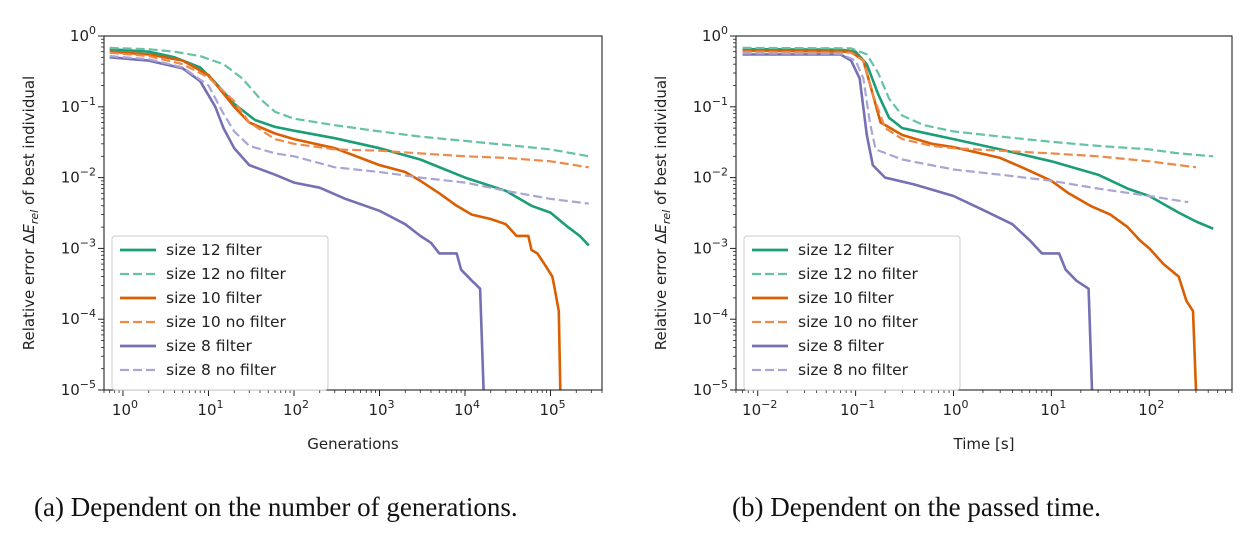  Describe the element at coordinates (552, 408) in the screenshot. I see `x-tick-label: 10⁵` at that location.